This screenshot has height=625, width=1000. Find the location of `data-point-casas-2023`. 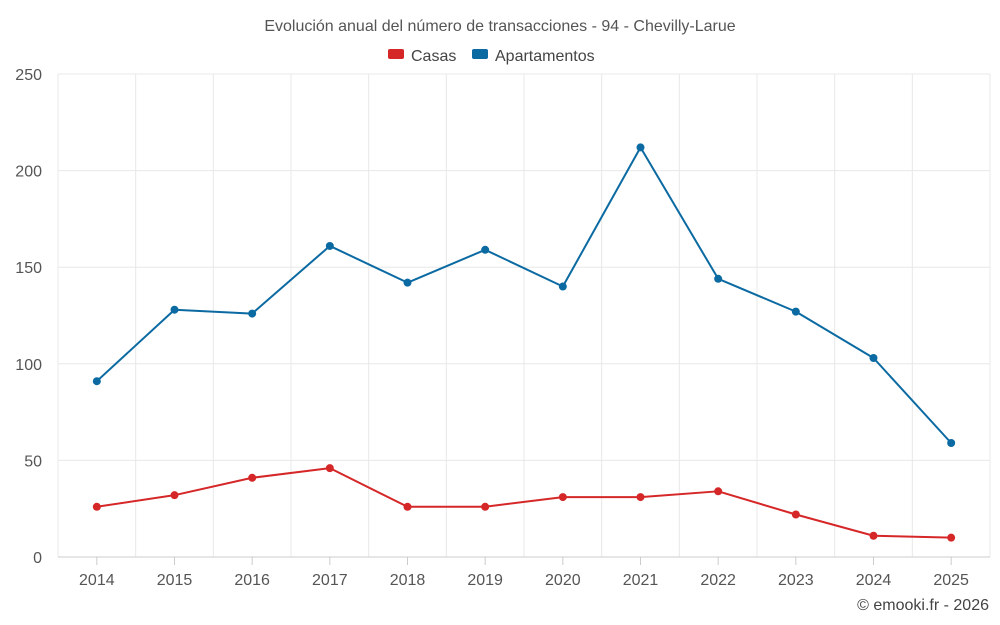

data-point-casas-2023 is located at coordinates (795, 514).